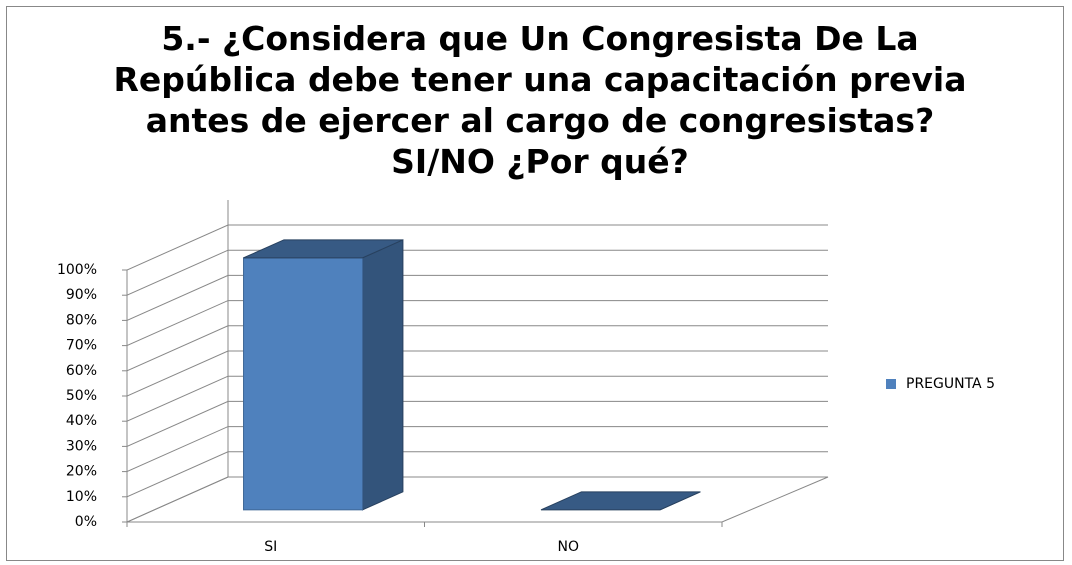 The image size is (1072, 565). I want to click on y-tick-label: 60%, so click(81, 371).